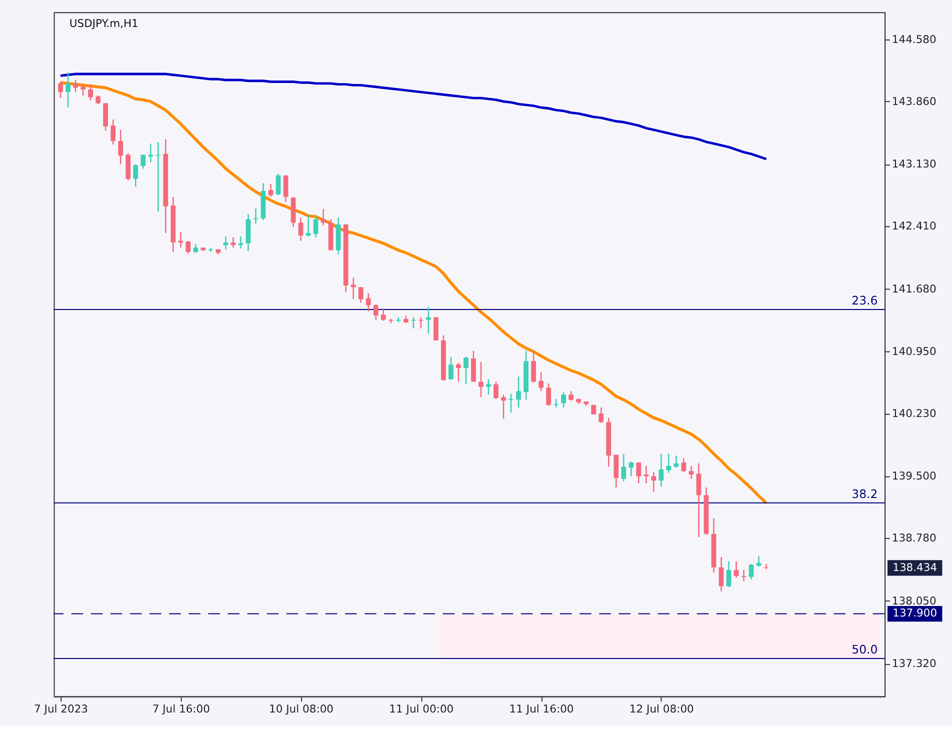  I want to click on x-tick-label: 12 Jul 08:00, so click(661, 709).